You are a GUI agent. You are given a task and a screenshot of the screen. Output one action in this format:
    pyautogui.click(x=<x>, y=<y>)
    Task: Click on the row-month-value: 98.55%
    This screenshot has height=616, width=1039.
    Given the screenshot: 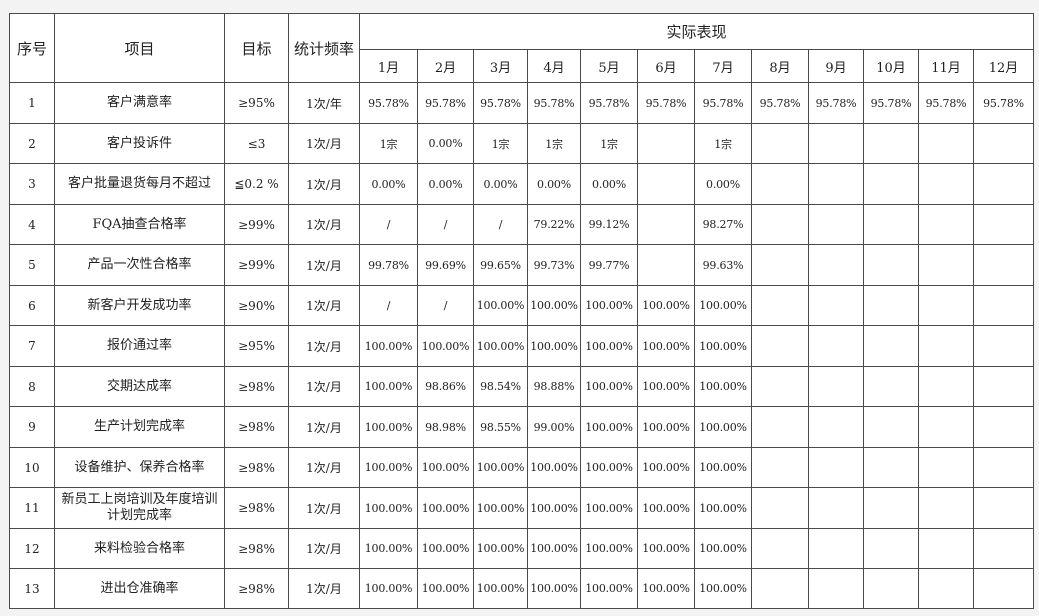 What is the action you would take?
    pyautogui.click(x=500, y=427)
    